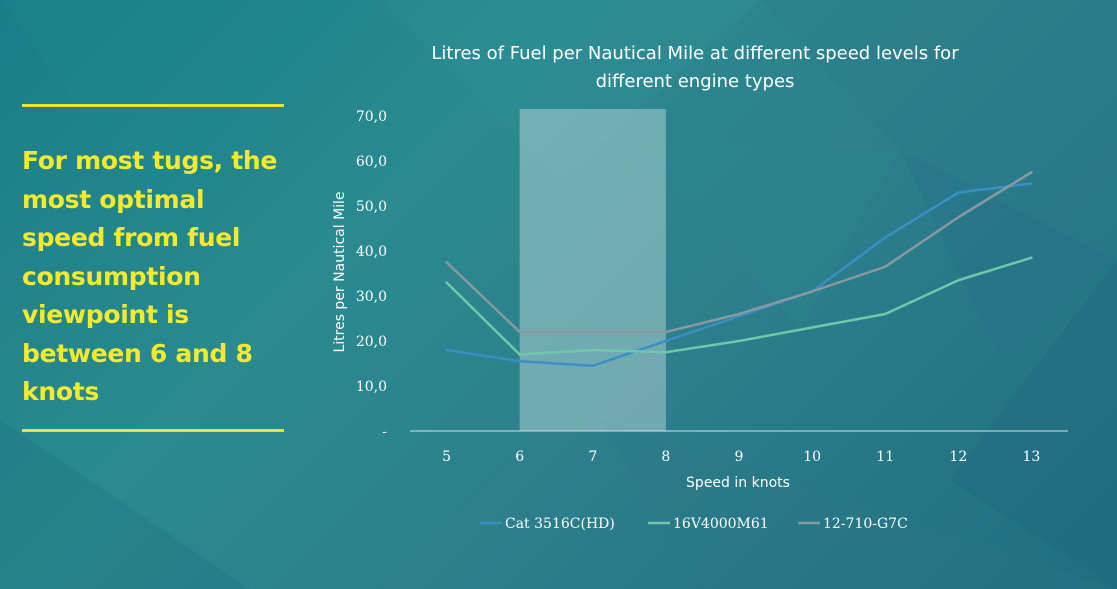 This screenshot has height=589, width=1117. I want to click on y-axis-ticks: - 10,0 20,0 30,0 40,0 50,0 60,0 70,0, so click(371, 274).